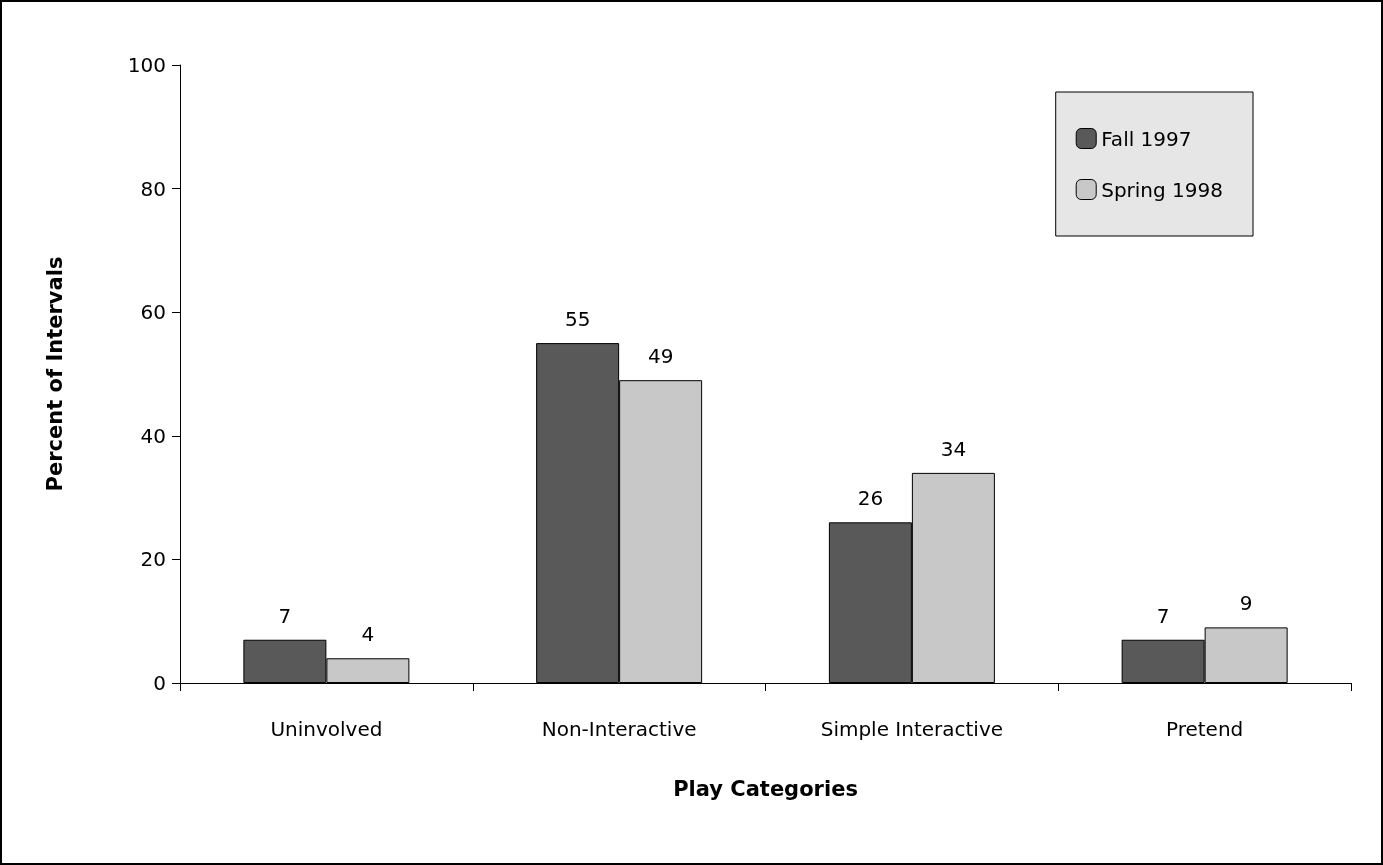  Describe the element at coordinates (765, 788) in the screenshot. I see `x-axis-title: Play Categories` at that location.